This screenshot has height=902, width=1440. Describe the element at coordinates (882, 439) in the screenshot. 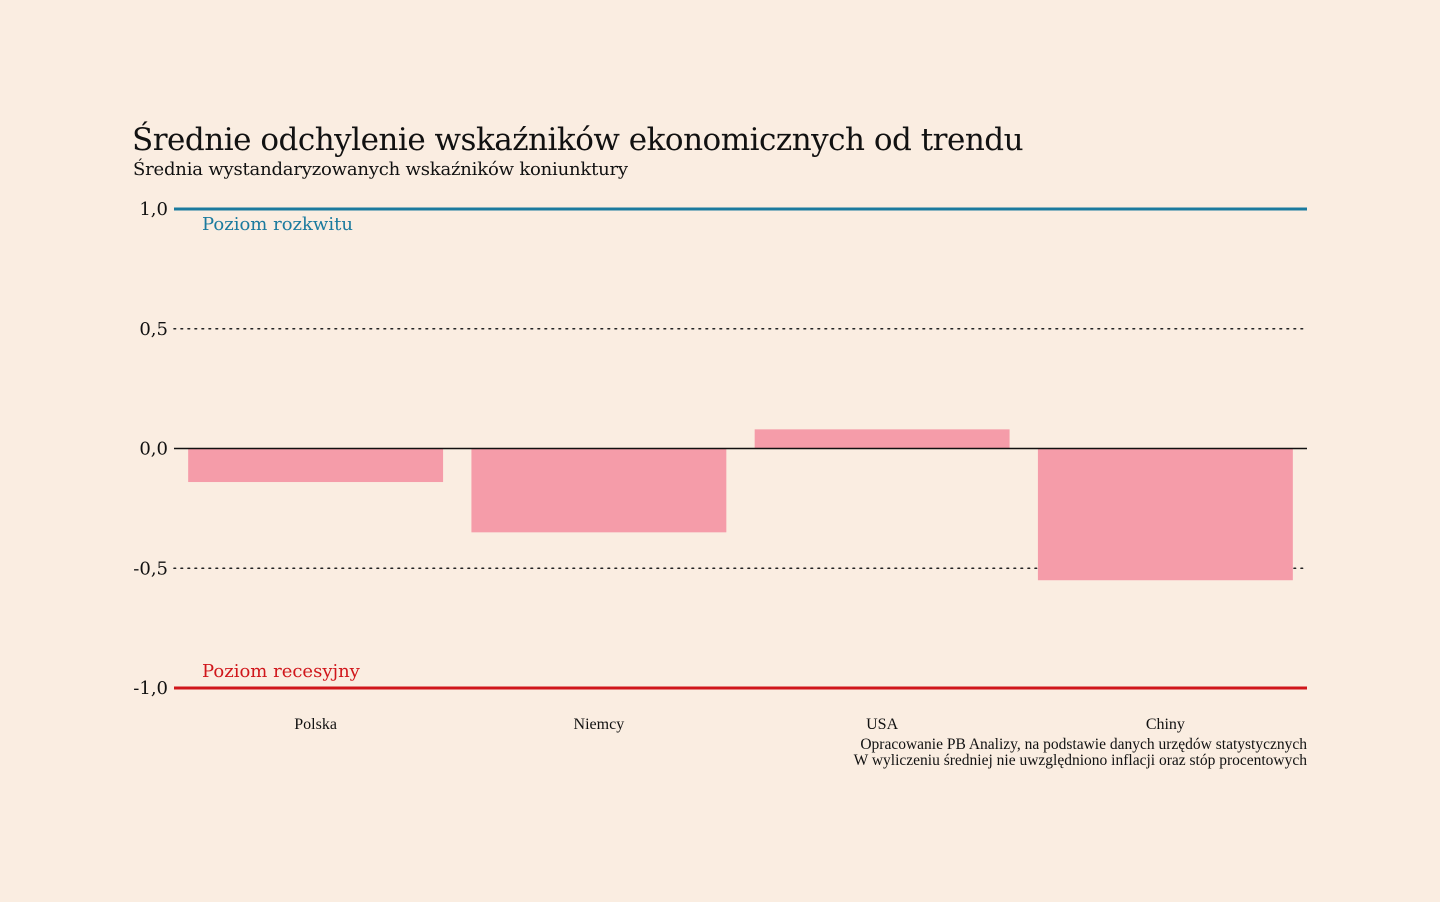

I see `bar-usa` at that location.